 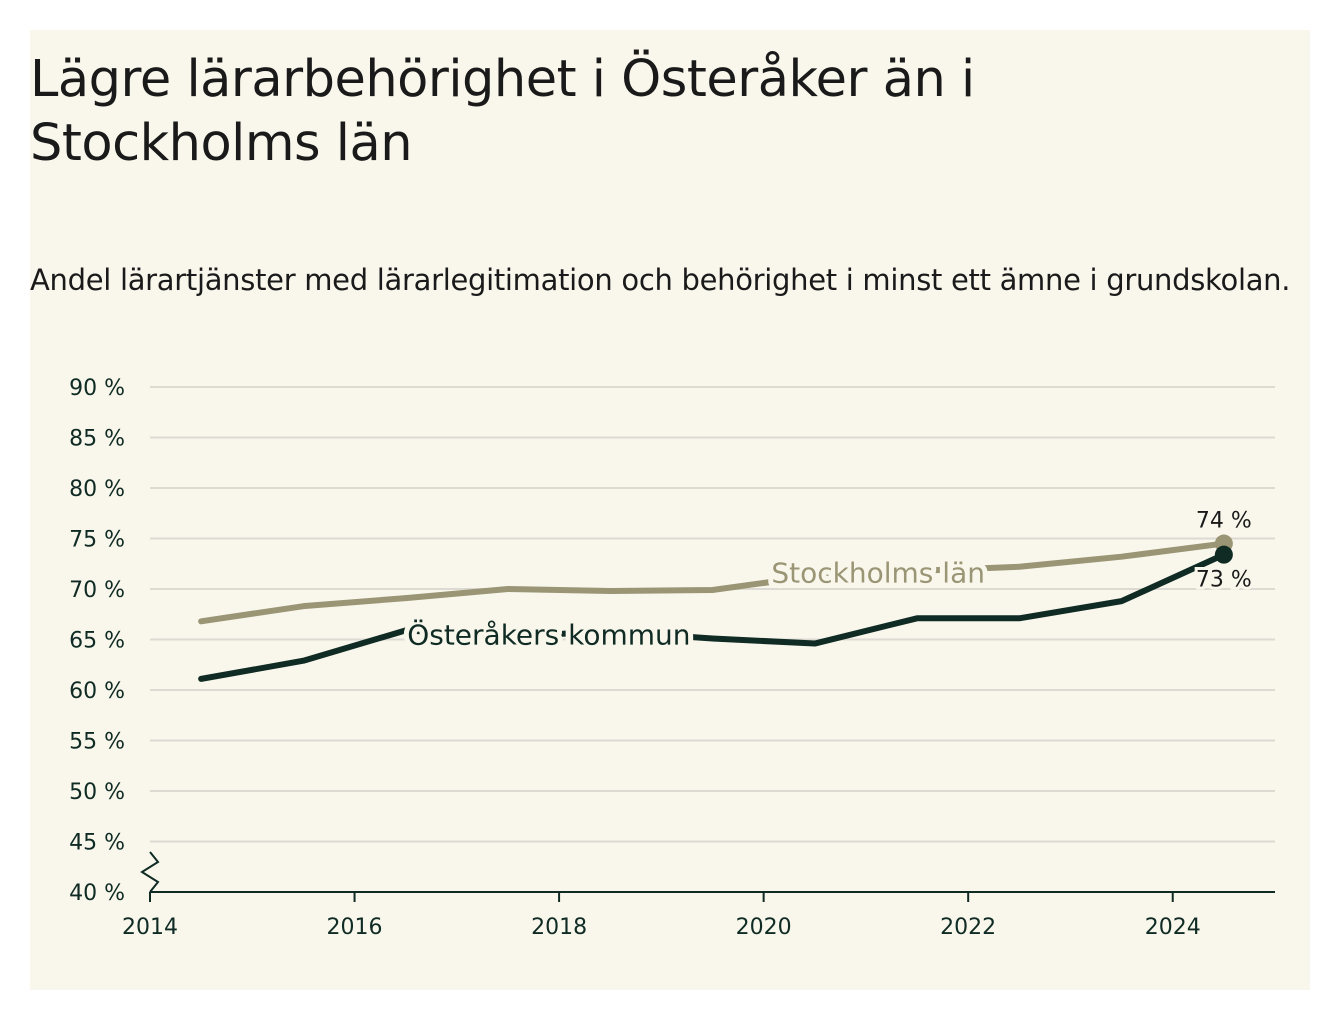 What do you see at coordinates (968, 927) in the screenshot?
I see `x-tick-label: 2022` at bounding box center [968, 927].